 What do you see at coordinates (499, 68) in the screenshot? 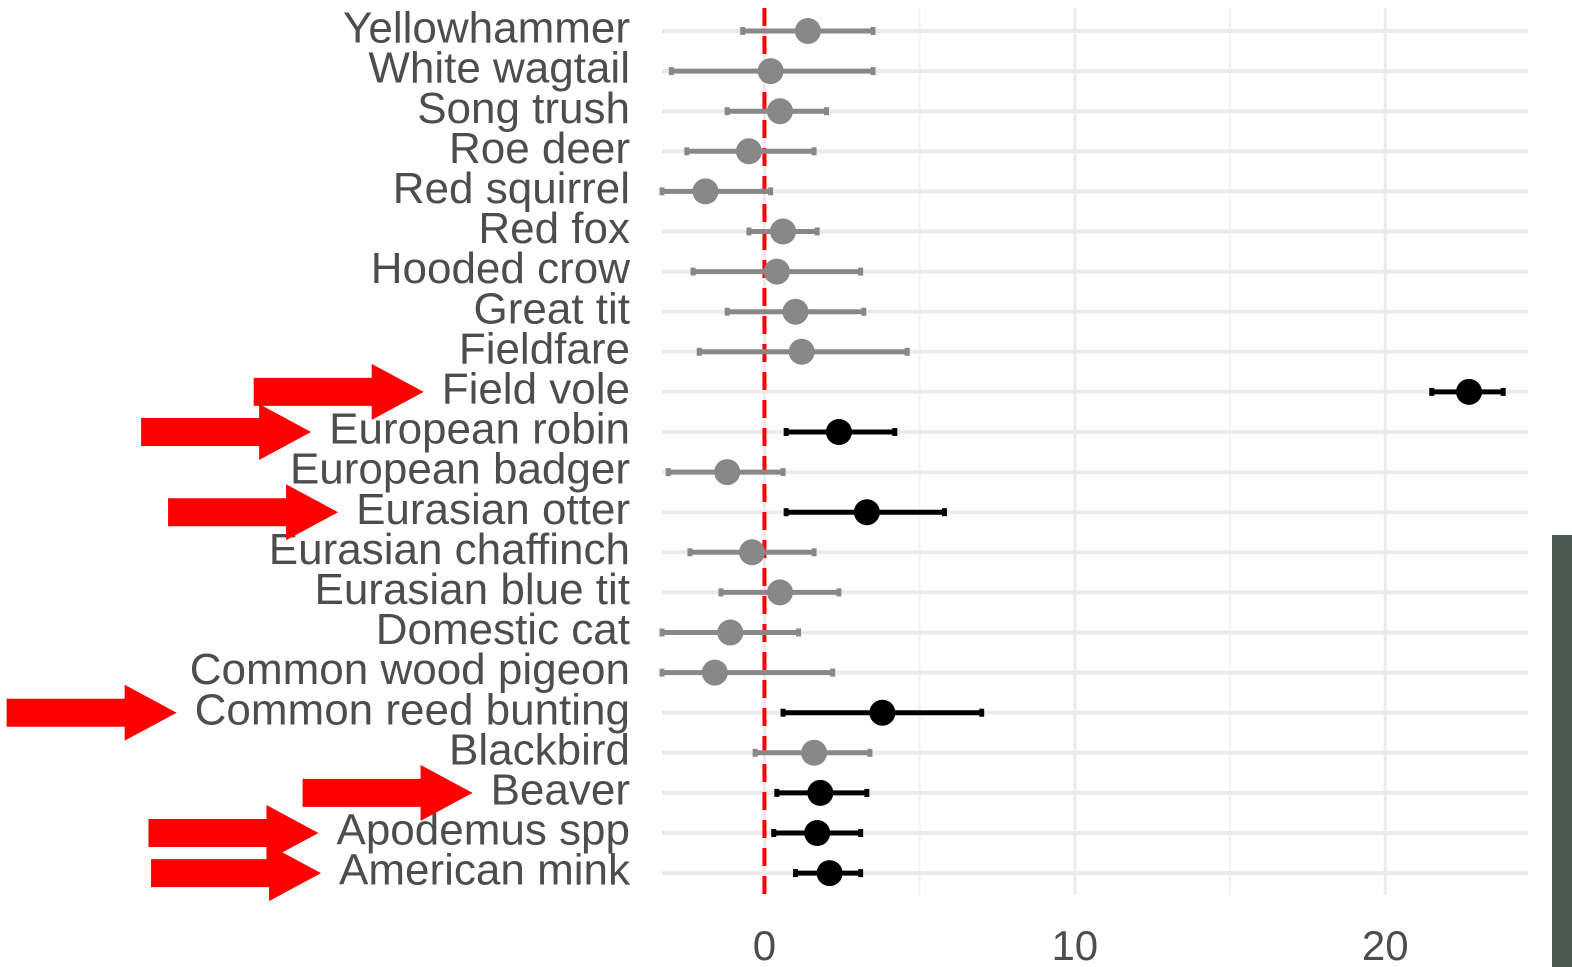
I see `category-label: White wagtail` at bounding box center [499, 68].